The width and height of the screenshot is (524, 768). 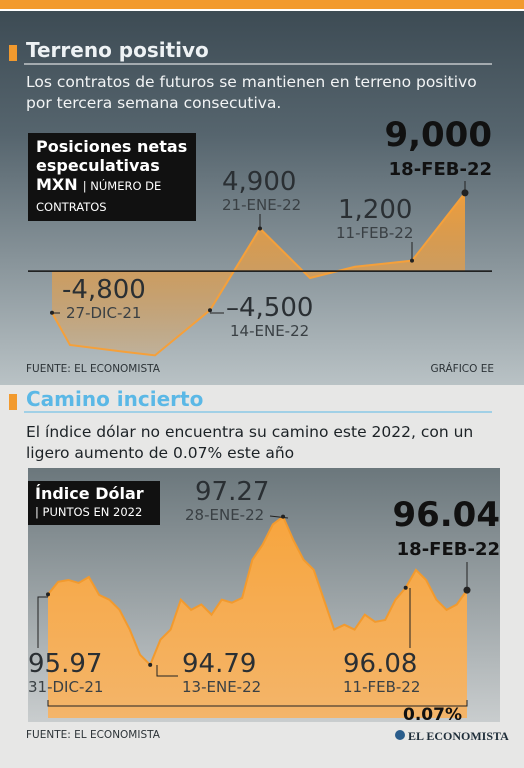 I want to click on legend-unit: | NÚMERO DE CONTRATOS, so click(x=99, y=196).